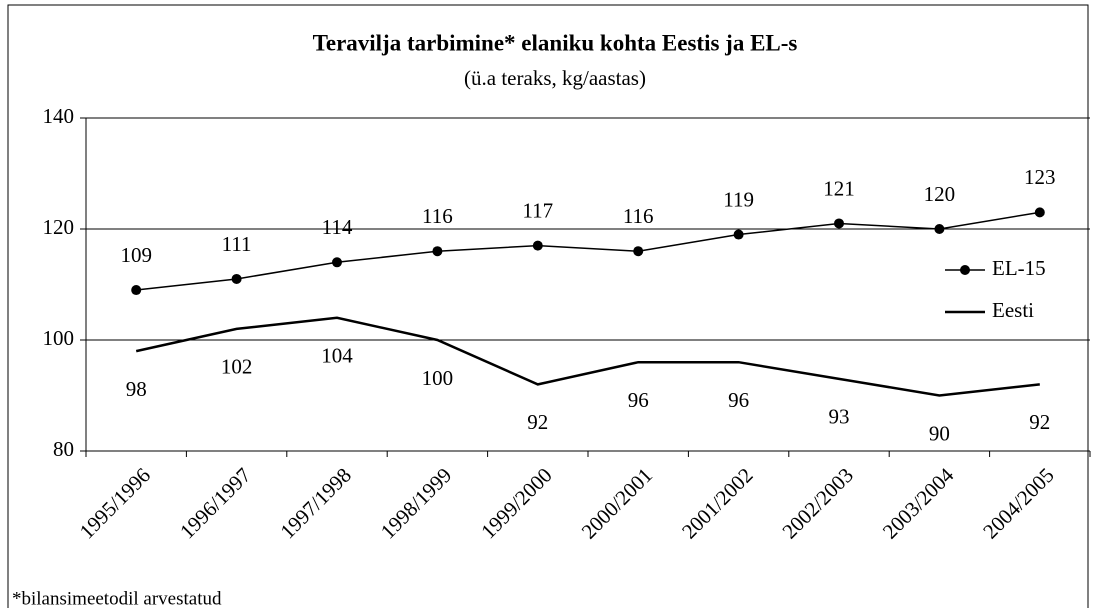 The height and width of the screenshot is (608, 1094). I want to click on y-tick-label: 140, so click(59, 116).